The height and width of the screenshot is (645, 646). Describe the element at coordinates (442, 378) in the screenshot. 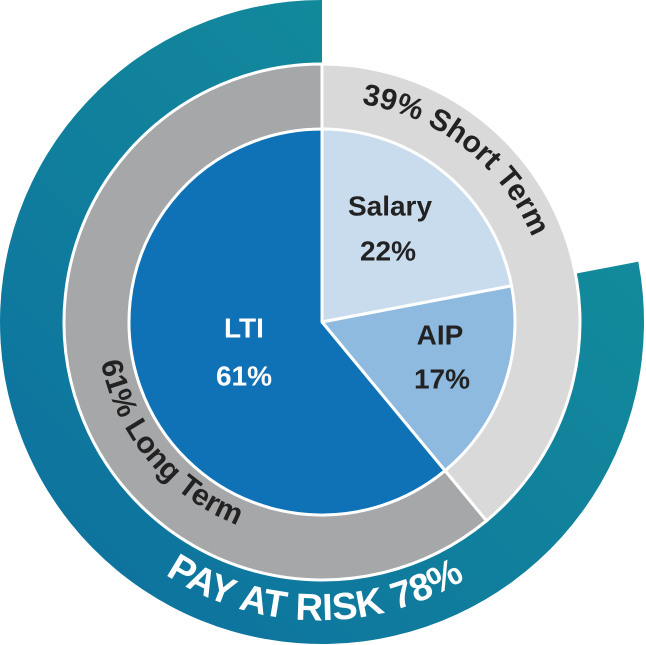

I see `aip-value-label: 17%` at that location.